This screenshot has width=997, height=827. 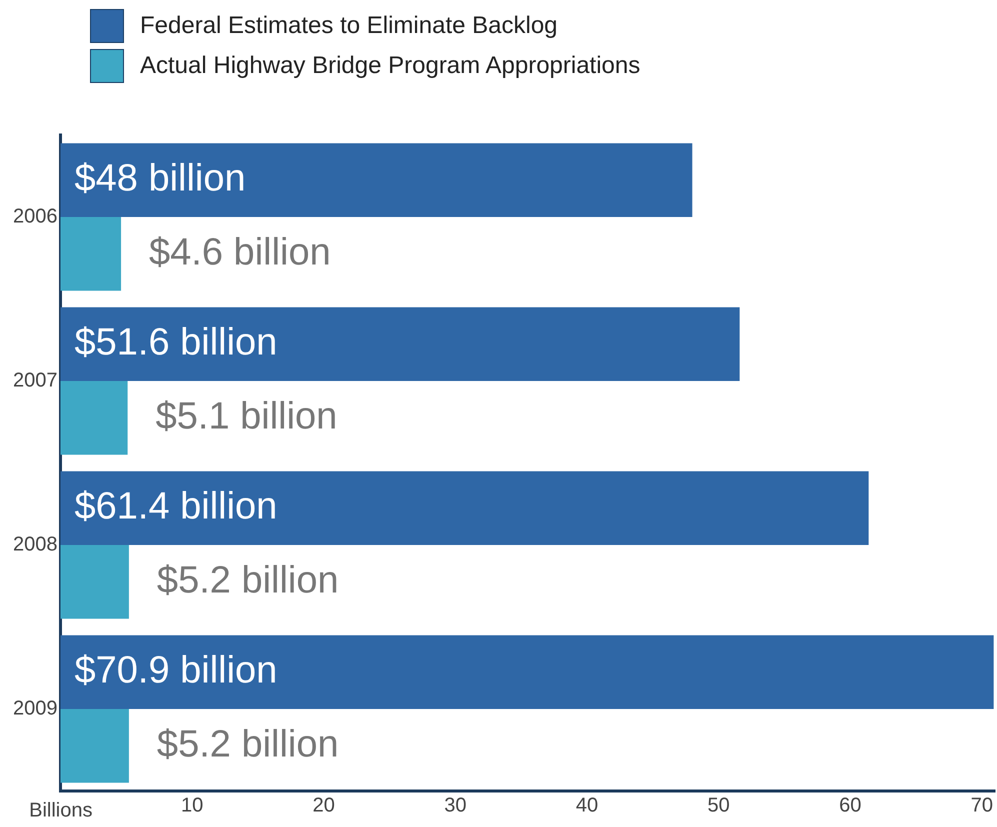 I want to click on legend-label: Federal Estimates to Eliminate Backlog, so click(x=349, y=26).